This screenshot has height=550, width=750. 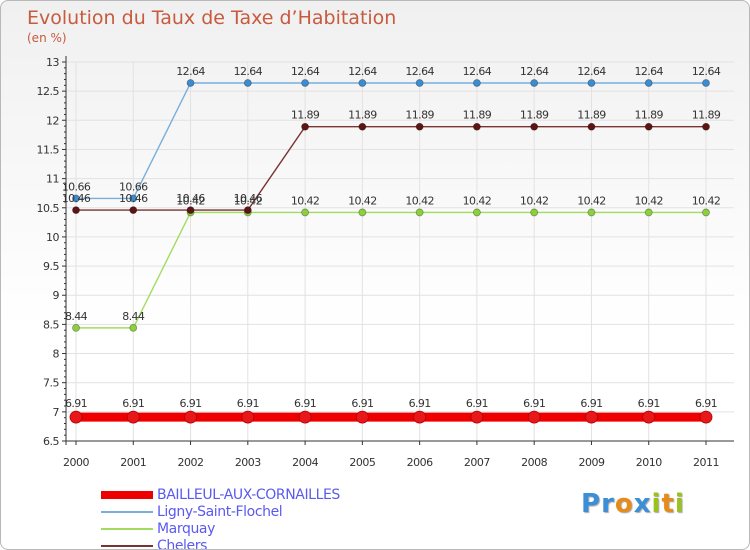 What do you see at coordinates (51, 383) in the screenshot?
I see `y-tick-label: 7.5` at bounding box center [51, 383].